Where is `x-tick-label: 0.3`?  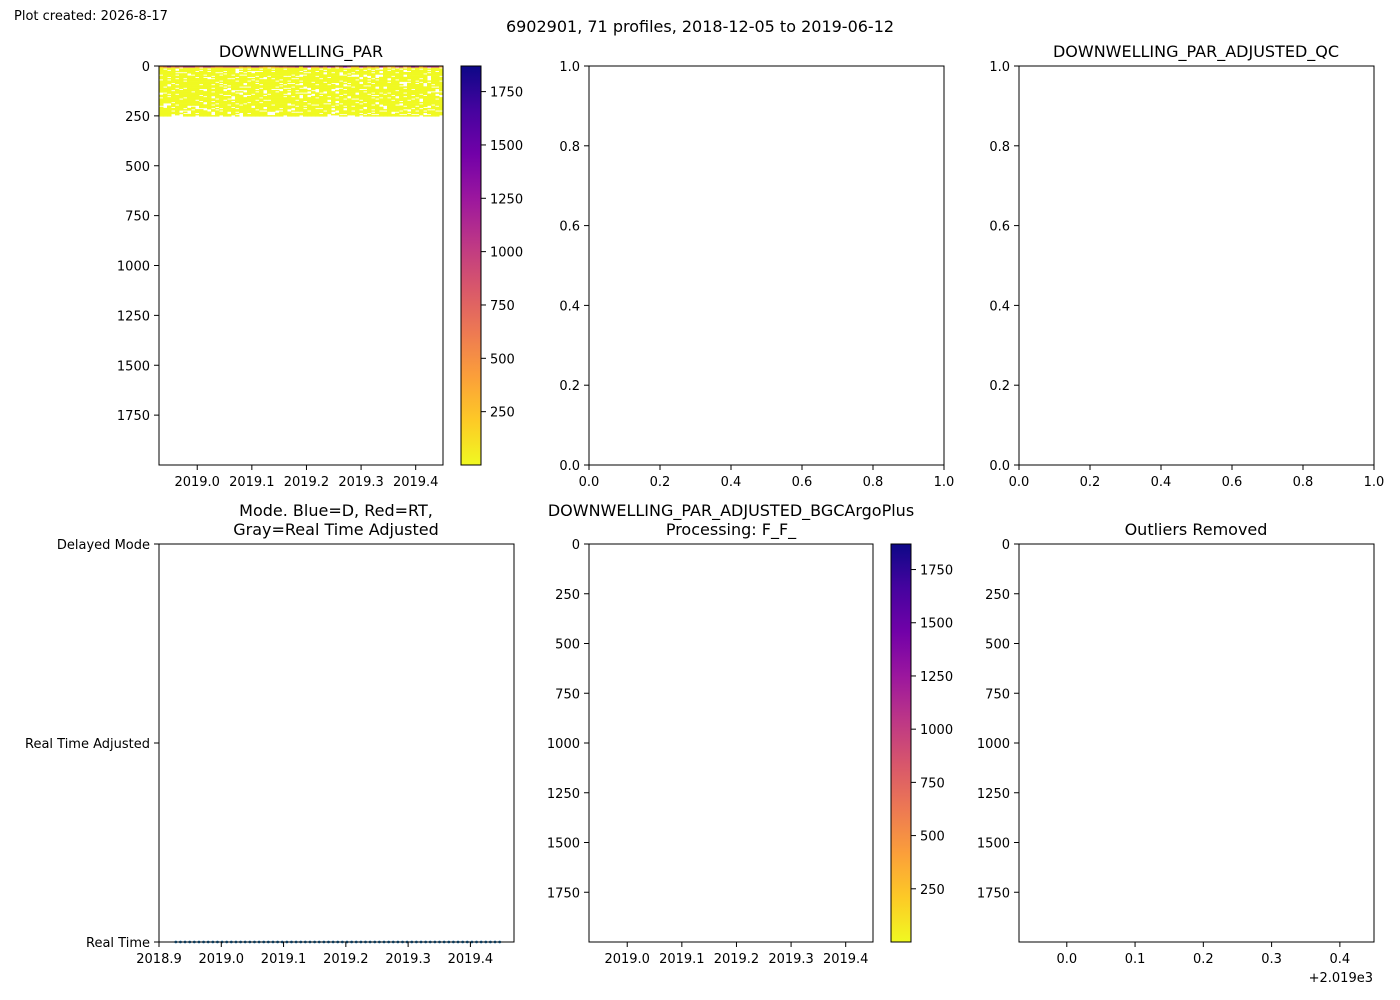
x-tick-label: 0.3 is located at coordinates (1271, 959).